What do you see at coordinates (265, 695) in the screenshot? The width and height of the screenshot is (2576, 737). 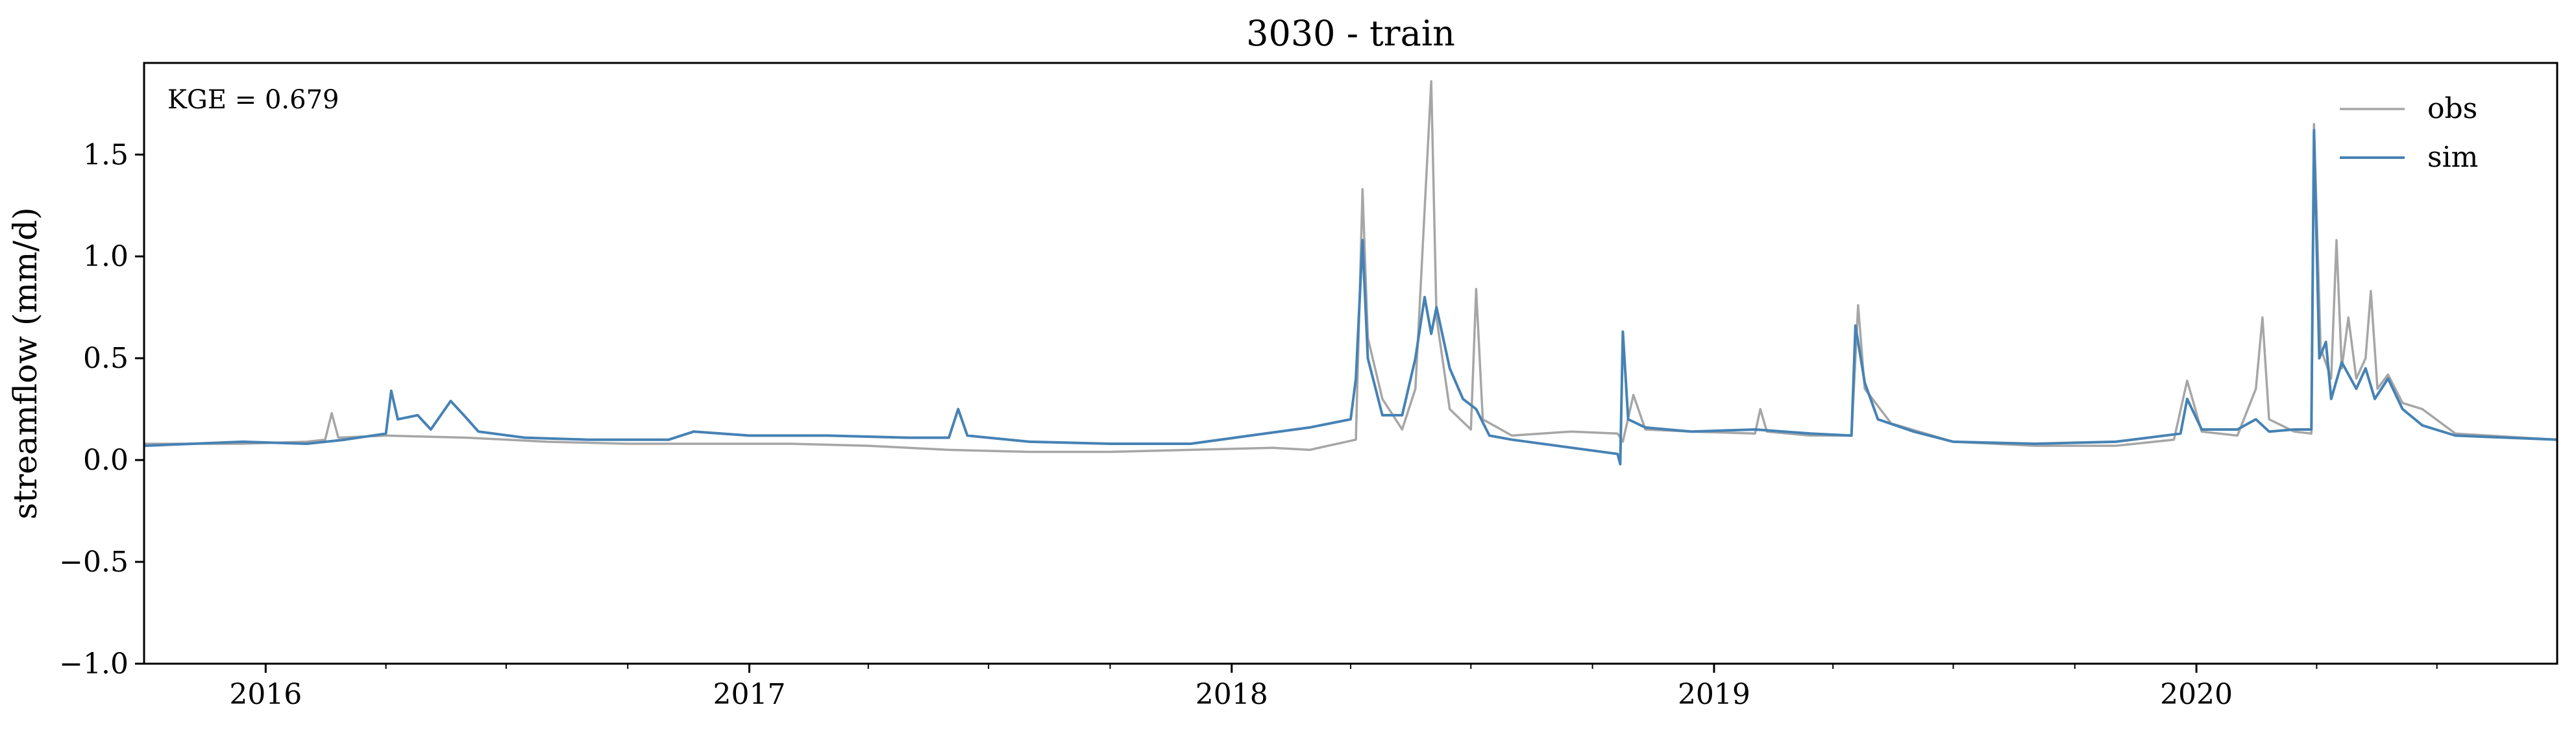 I see `x-tick-label: 2016` at bounding box center [265, 695].